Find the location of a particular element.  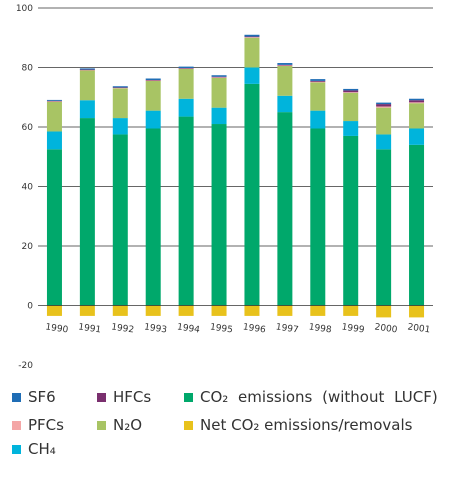

bar-segment-6-1997 is located at coordinates (285, 64).